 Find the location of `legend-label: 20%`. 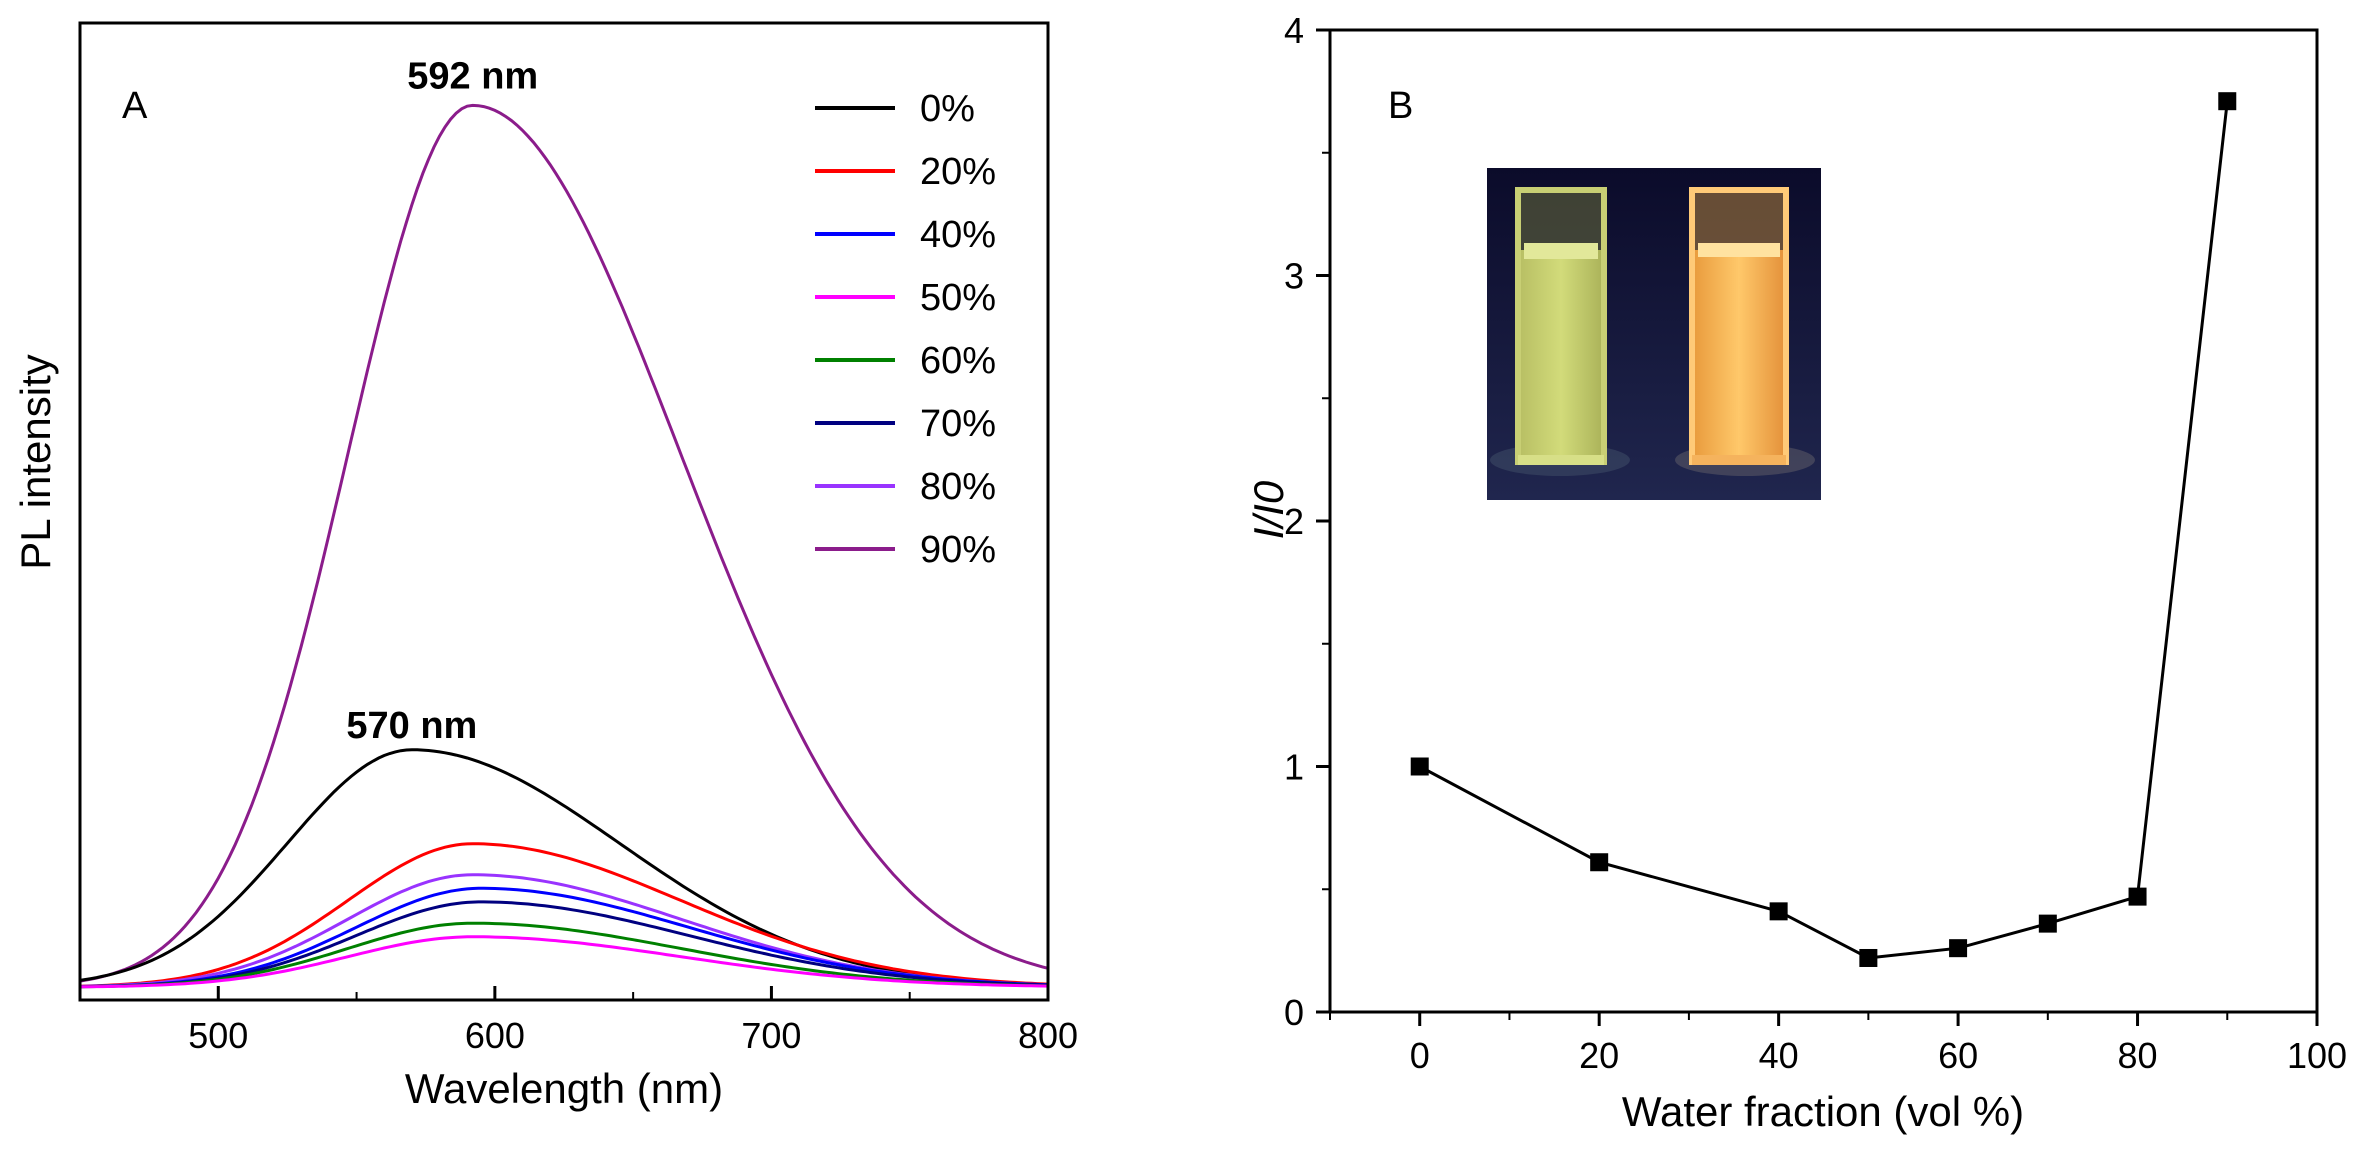

legend-label: 20% is located at coordinates (958, 172).